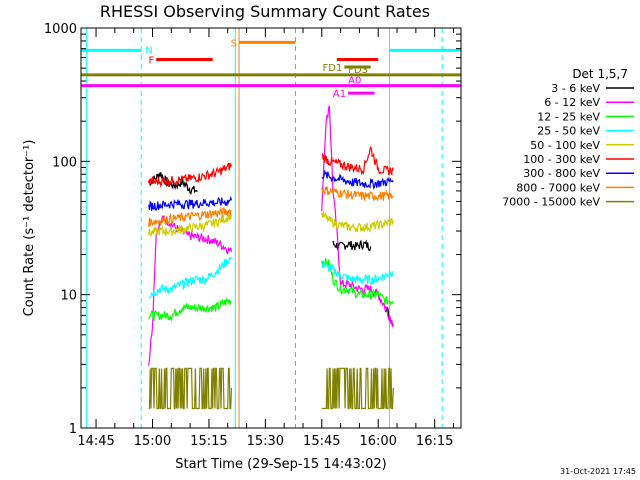 This screenshot has width=640, height=480. What do you see at coordinates (377, 441) in the screenshot?
I see `x-tick-label-5: 16:00` at bounding box center [377, 441].